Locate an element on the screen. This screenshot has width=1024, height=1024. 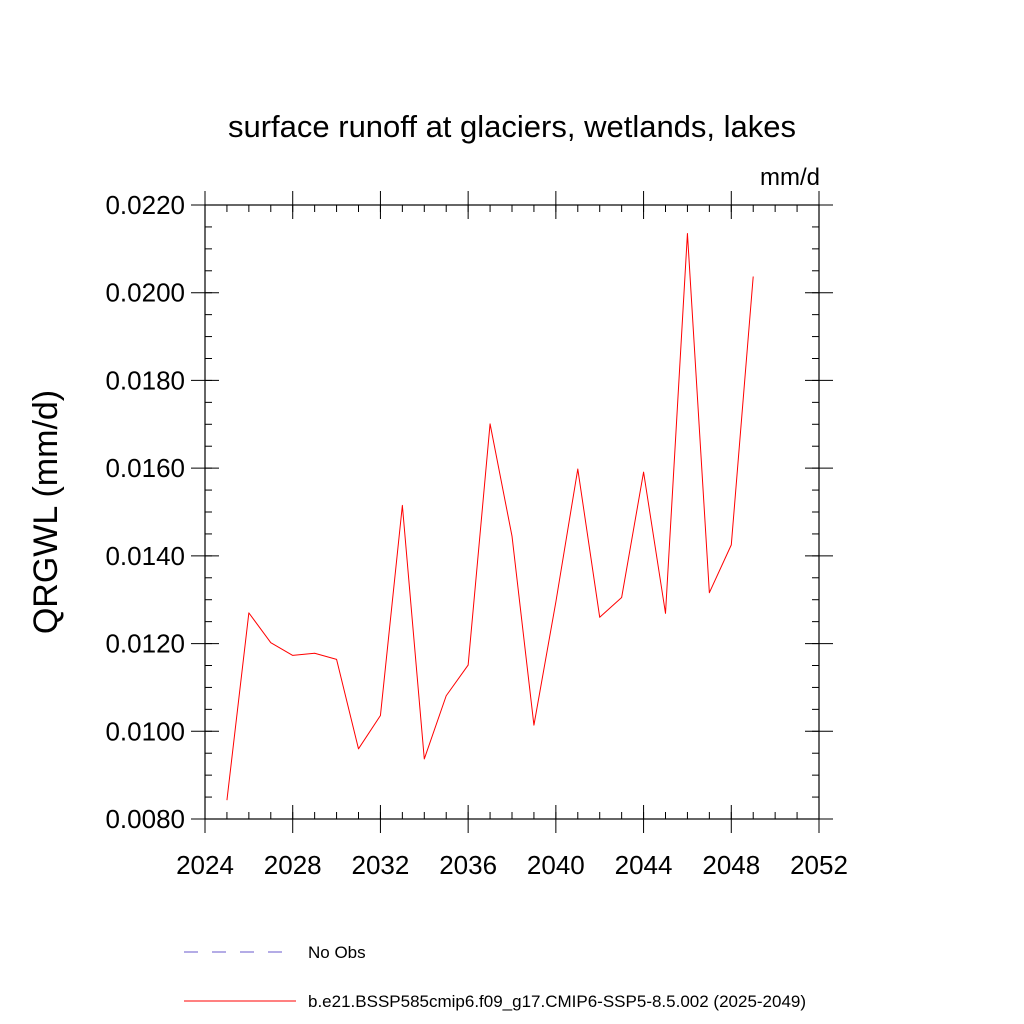
x-tick-label: 2032 is located at coordinates (381, 865).